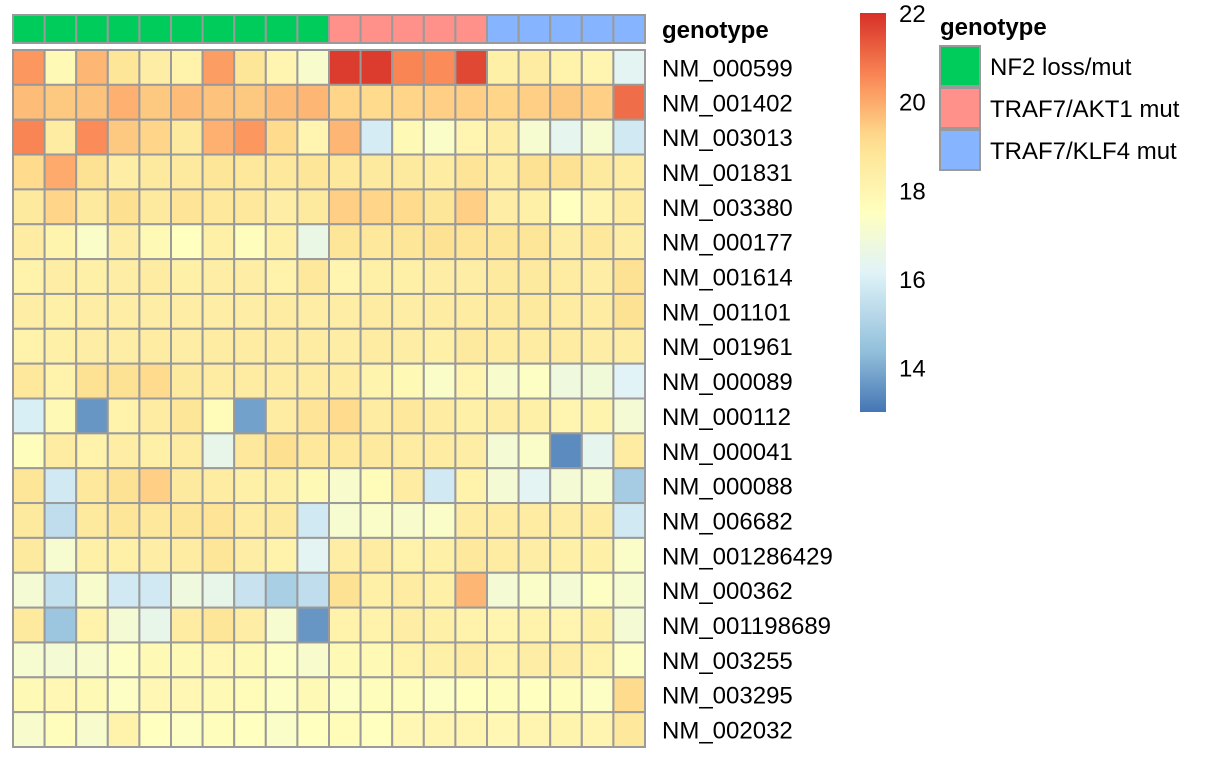  I want to click on row-label: NM_003295, so click(727, 696).